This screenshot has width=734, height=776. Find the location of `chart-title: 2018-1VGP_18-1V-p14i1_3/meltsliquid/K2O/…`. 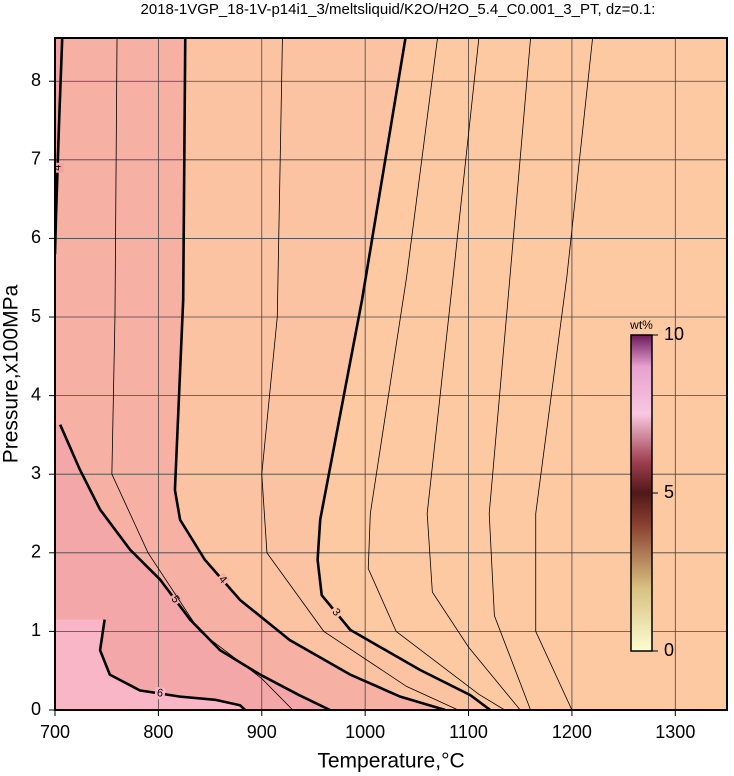

chart-title: 2018-1VGP_18-1V-p14i1_3/meltsliquid/K2O/… is located at coordinates (398, 9).